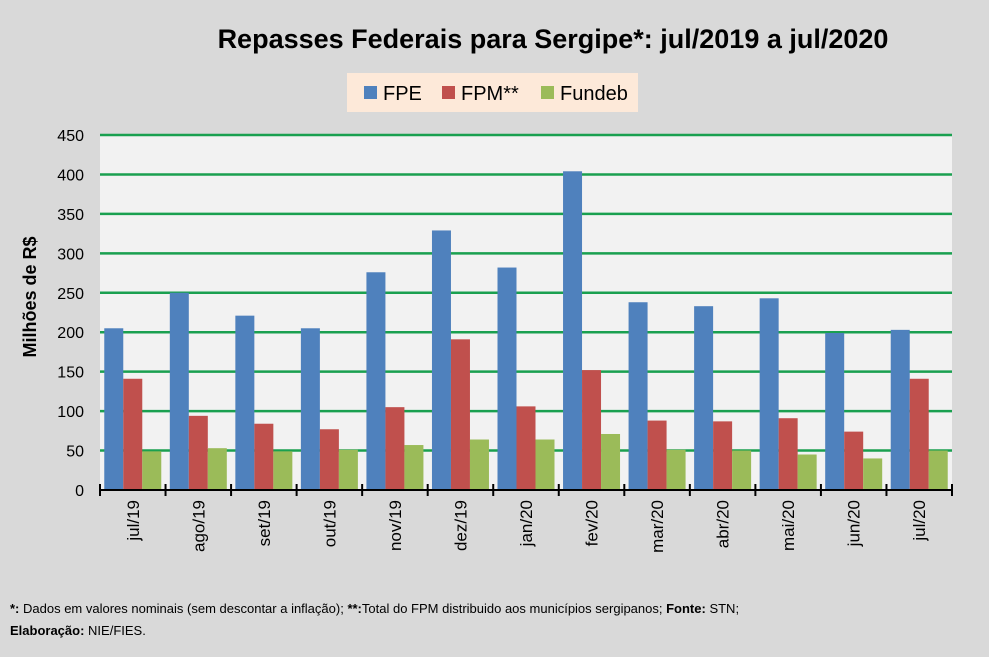 The height and width of the screenshot is (657, 989). Describe the element at coordinates (854, 523) in the screenshot. I see `x-tick-label: jun/20` at that location.